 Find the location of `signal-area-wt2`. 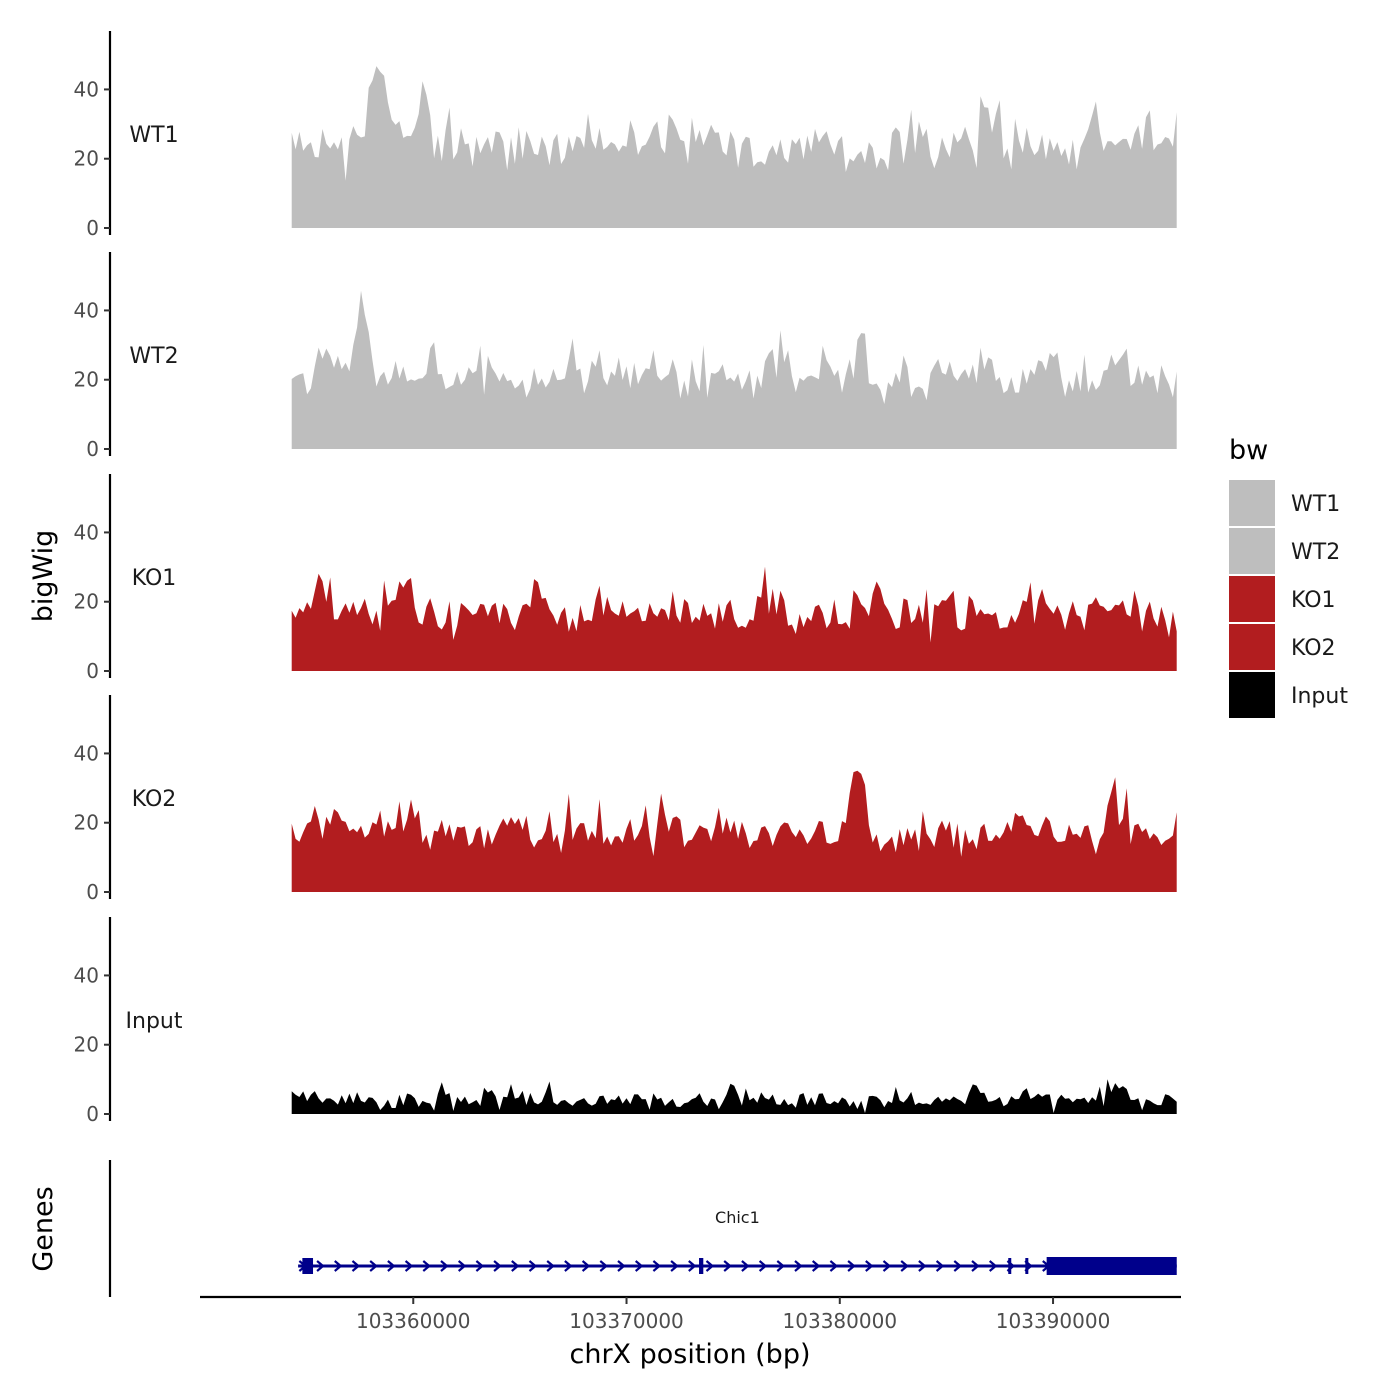

signal-area-wt2 is located at coordinates (734, 369).